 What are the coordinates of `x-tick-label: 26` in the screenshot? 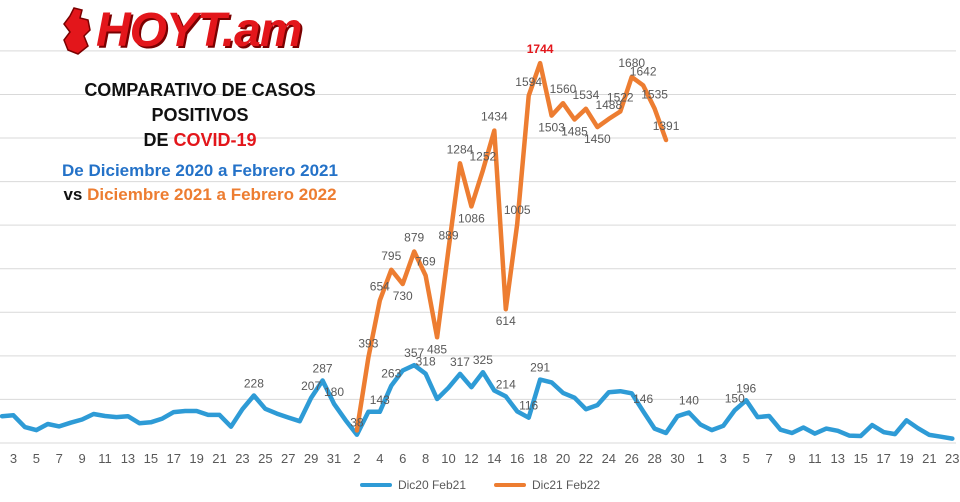 It's located at (631, 458).